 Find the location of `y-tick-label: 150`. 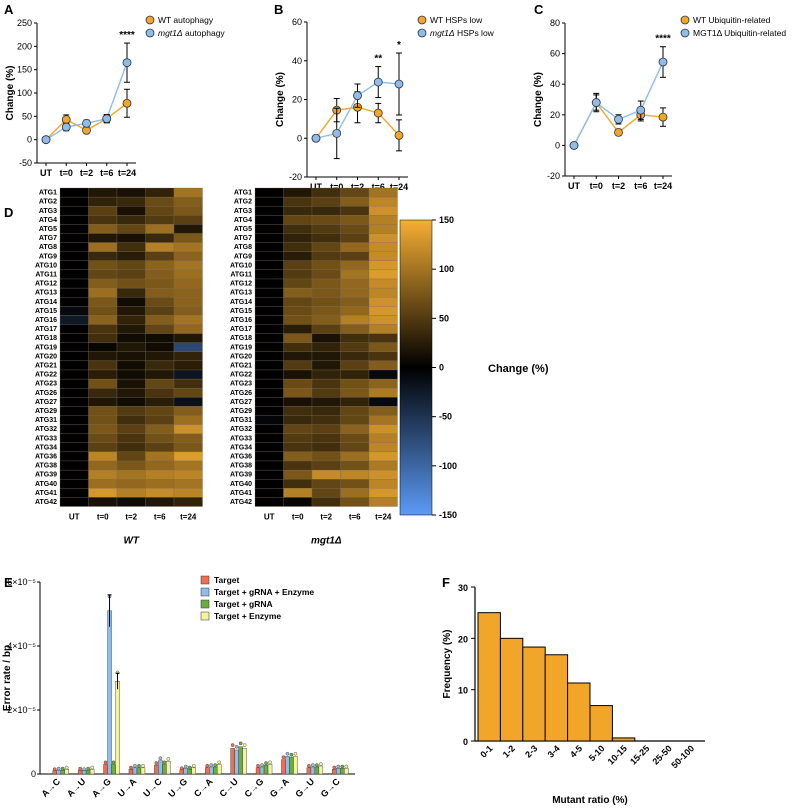

y-tick-label: 150 is located at coordinates (24, 70).